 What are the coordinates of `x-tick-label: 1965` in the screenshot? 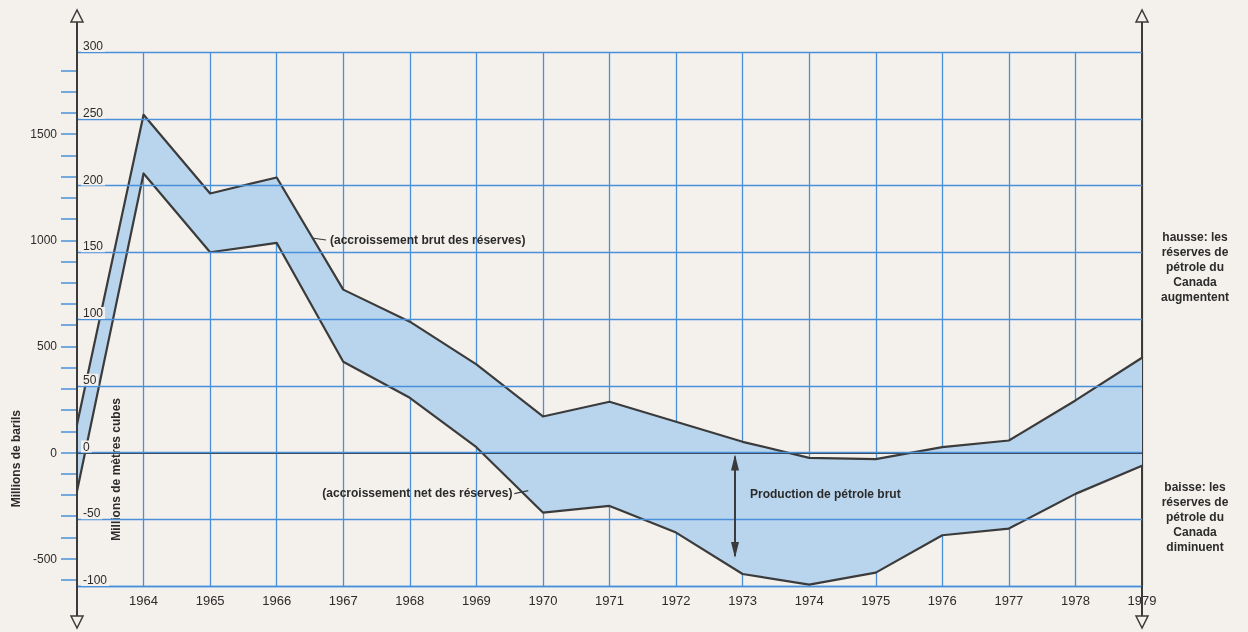 It's located at (210, 600).